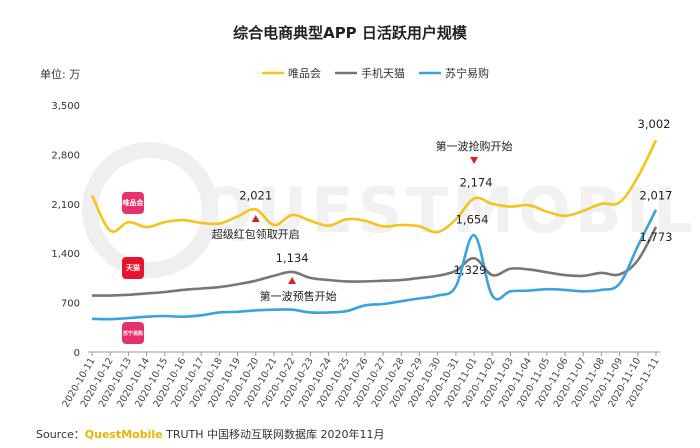 Image resolution: width=700 pixels, height=448 pixels. What do you see at coordinates (292, 258) in the screenshot?
I see `data-label: 1,134` at bounding box center [292, 258].